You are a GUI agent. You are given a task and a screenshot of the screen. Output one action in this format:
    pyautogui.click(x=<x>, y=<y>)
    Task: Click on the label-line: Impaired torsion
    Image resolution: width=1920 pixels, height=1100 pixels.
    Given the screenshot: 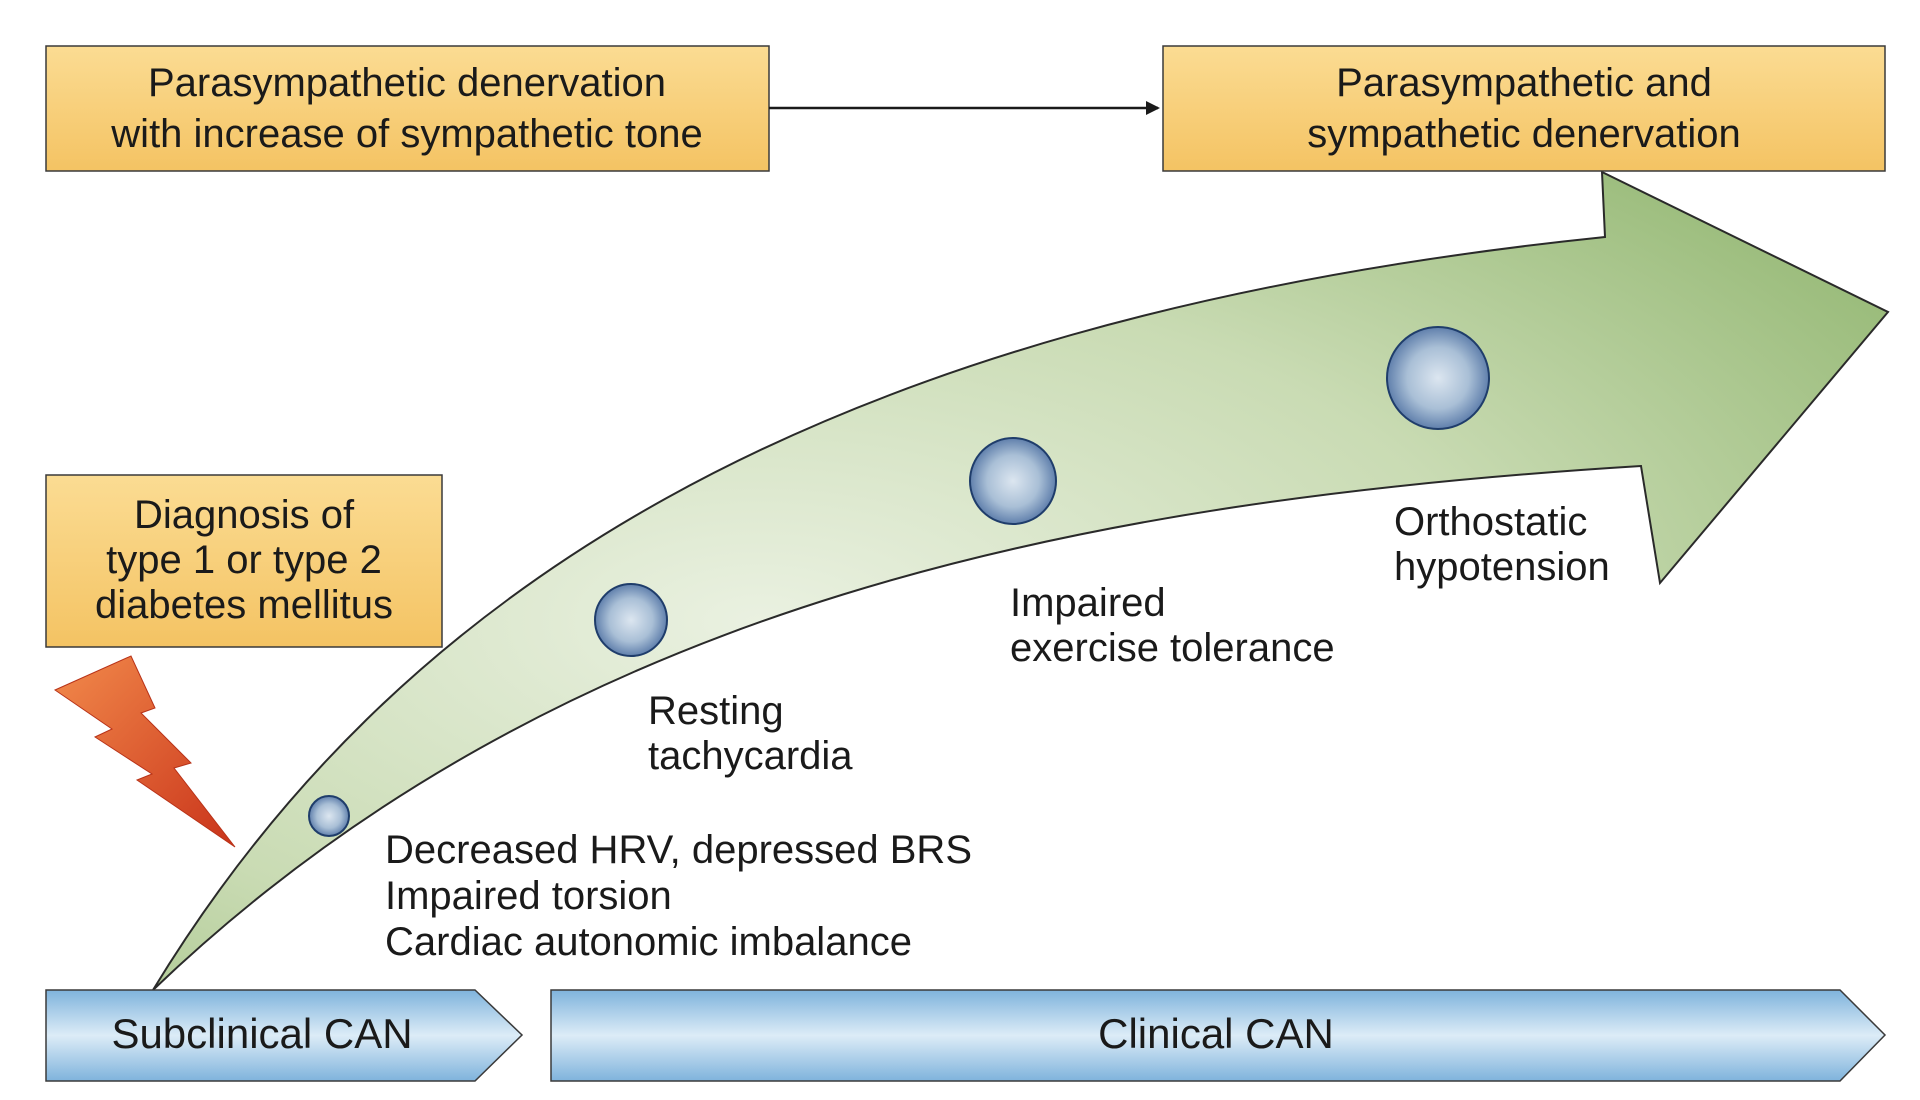 What is the action you would take?
    pyautogui.click(x=528, y=896)
    